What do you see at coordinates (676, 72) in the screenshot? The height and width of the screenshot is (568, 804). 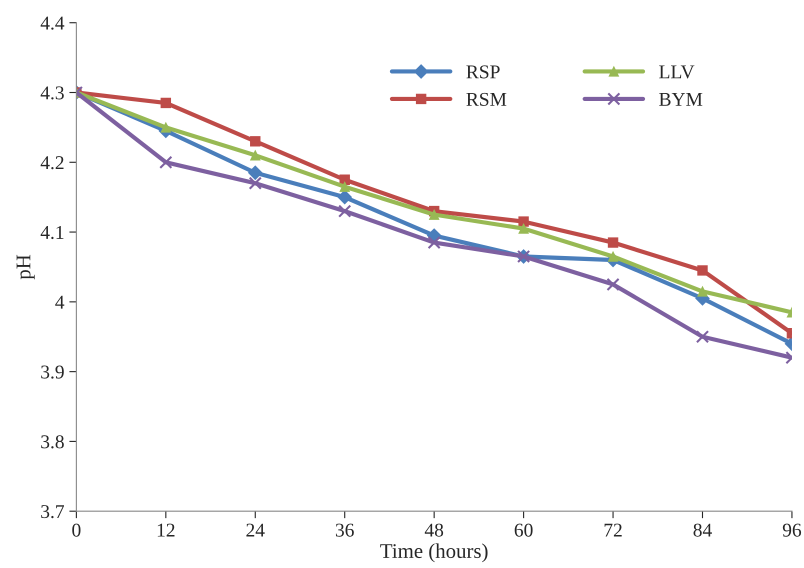 I see `legend-label: LLV` at bounding box center [676, 72].